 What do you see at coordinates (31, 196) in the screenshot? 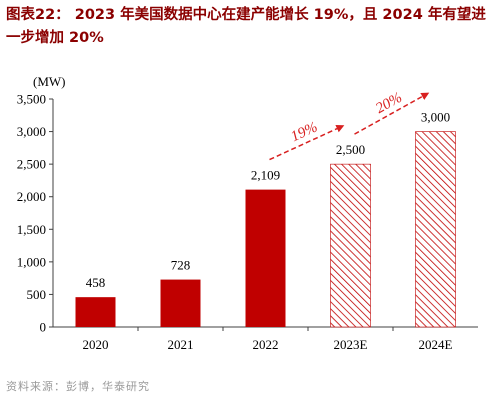
I see `y-tick-label: 2,000` at bounding box center [31, 196].